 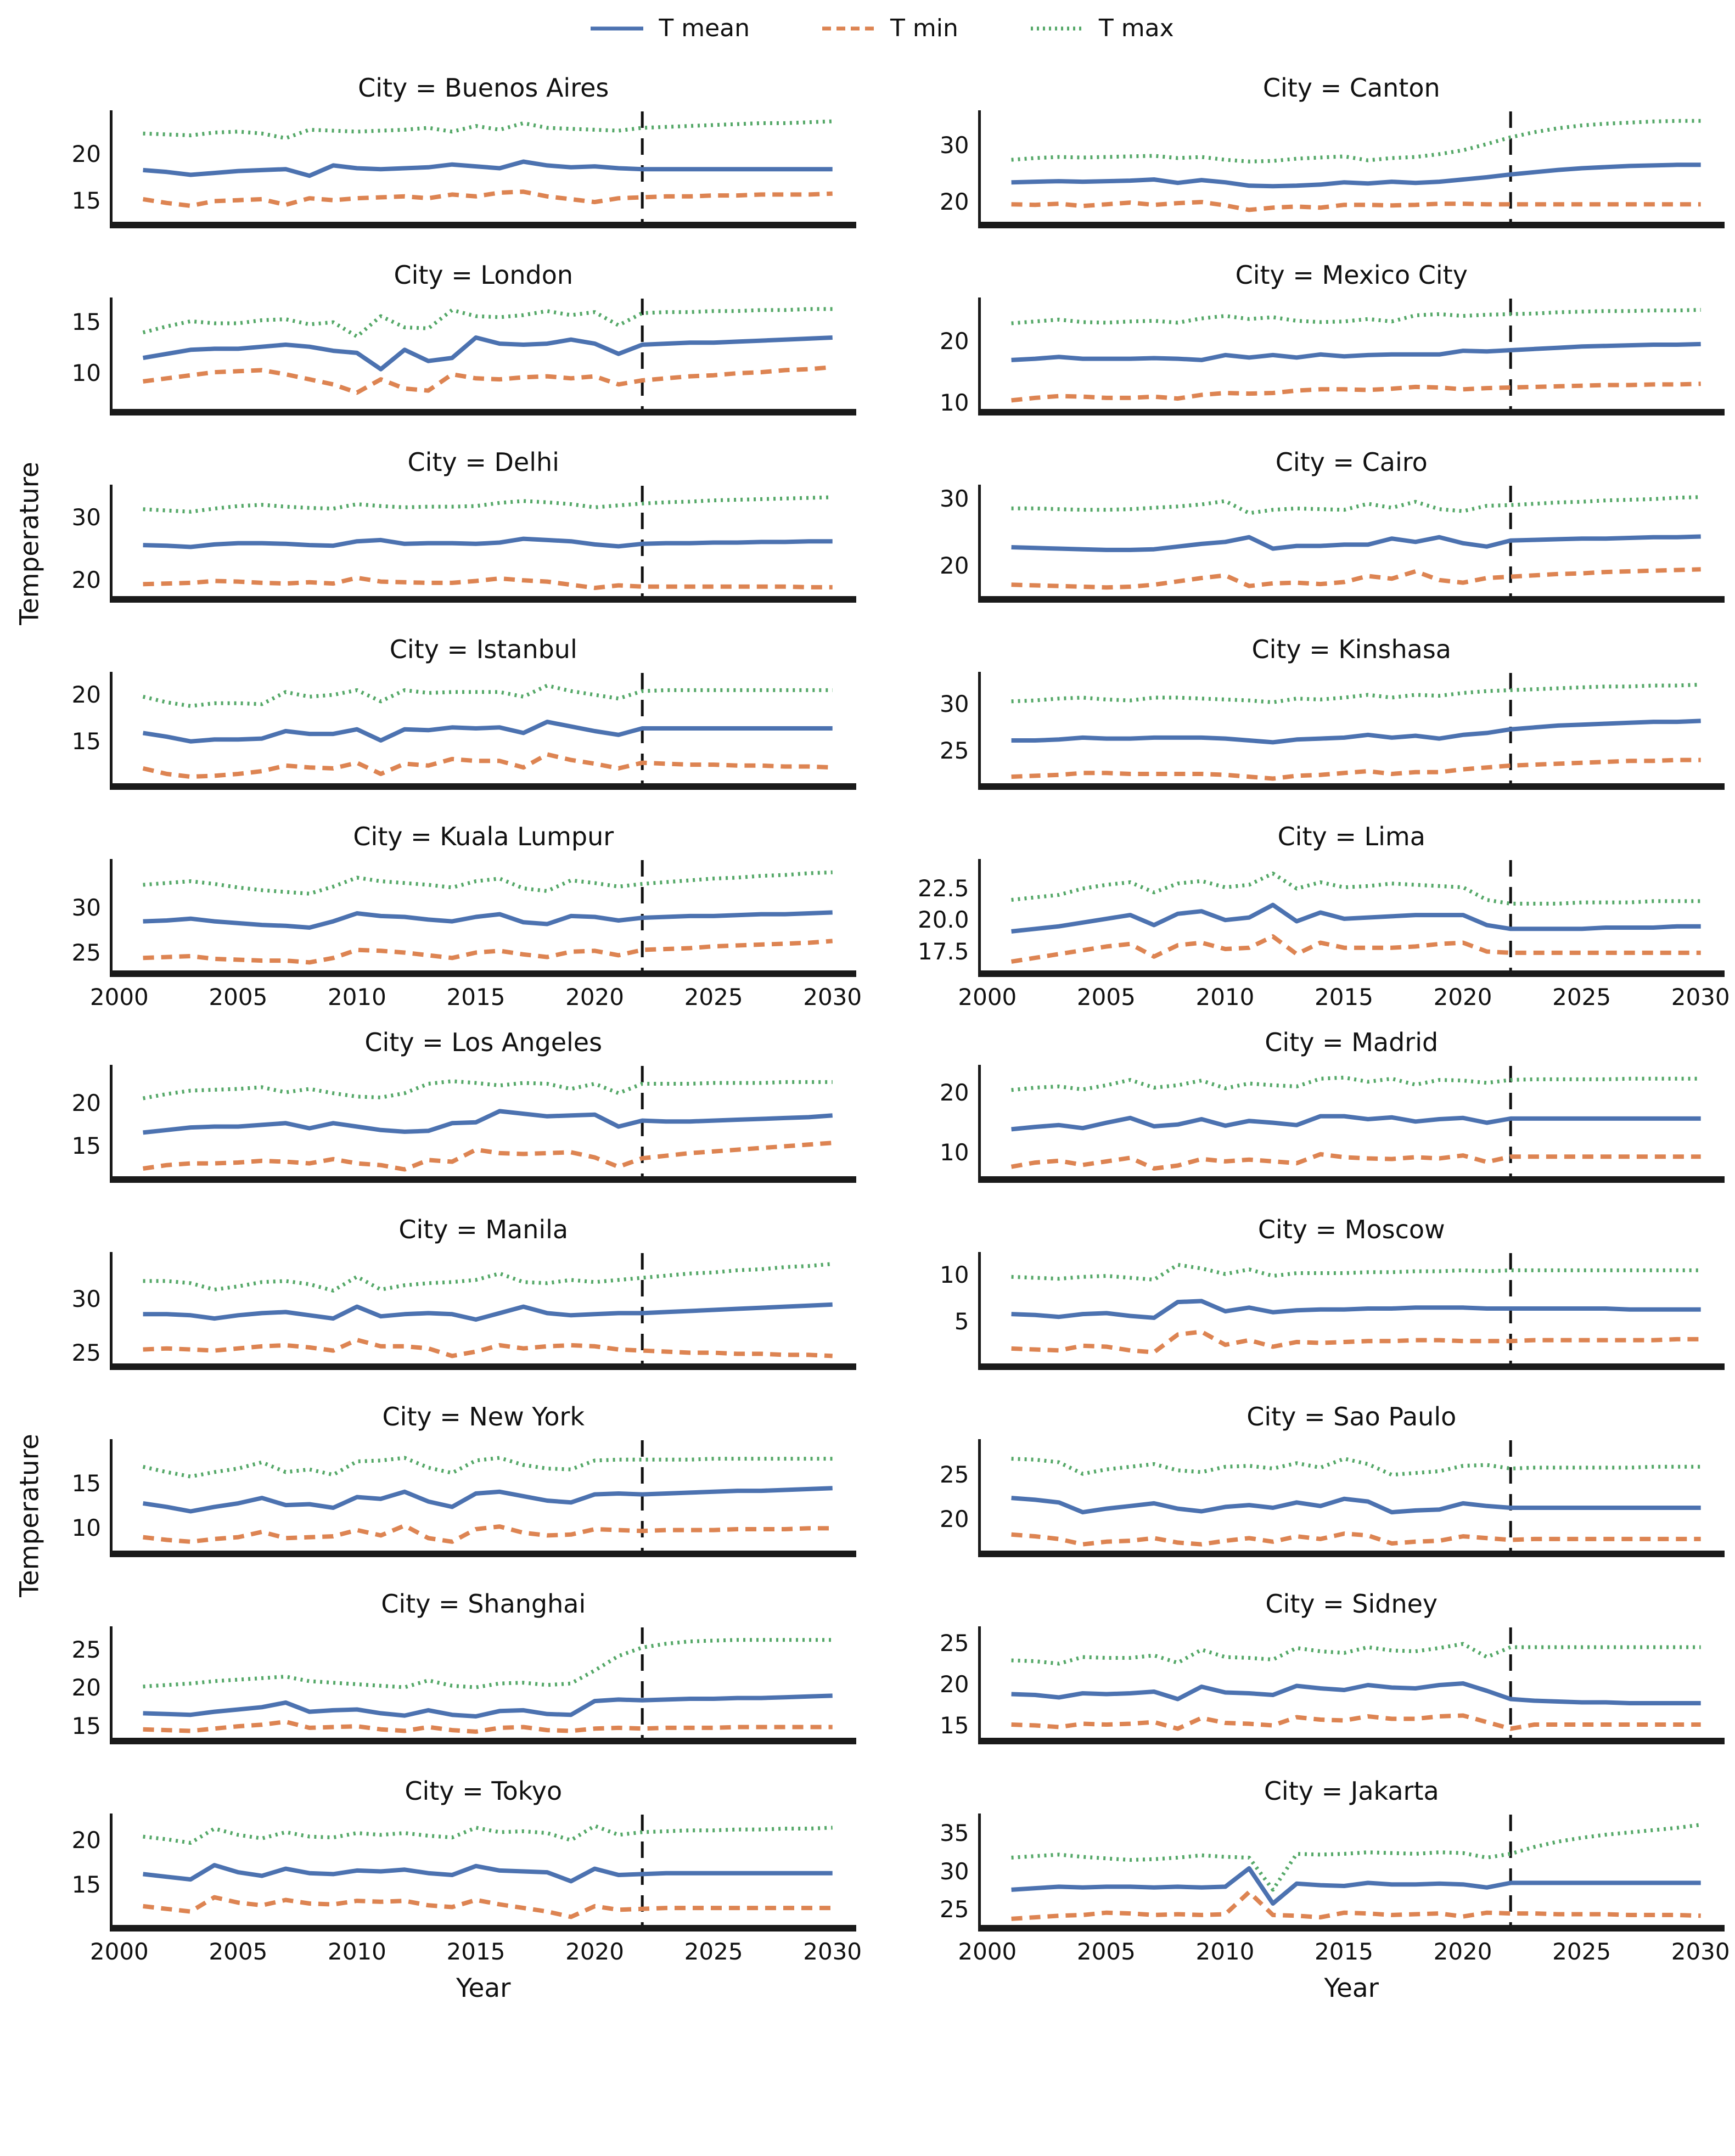 What do you see at coordinates (1352, 1042) in the screenshot?
I see `facet-title-madrid: City = Madrid` at bounding box center [1352, 1042].